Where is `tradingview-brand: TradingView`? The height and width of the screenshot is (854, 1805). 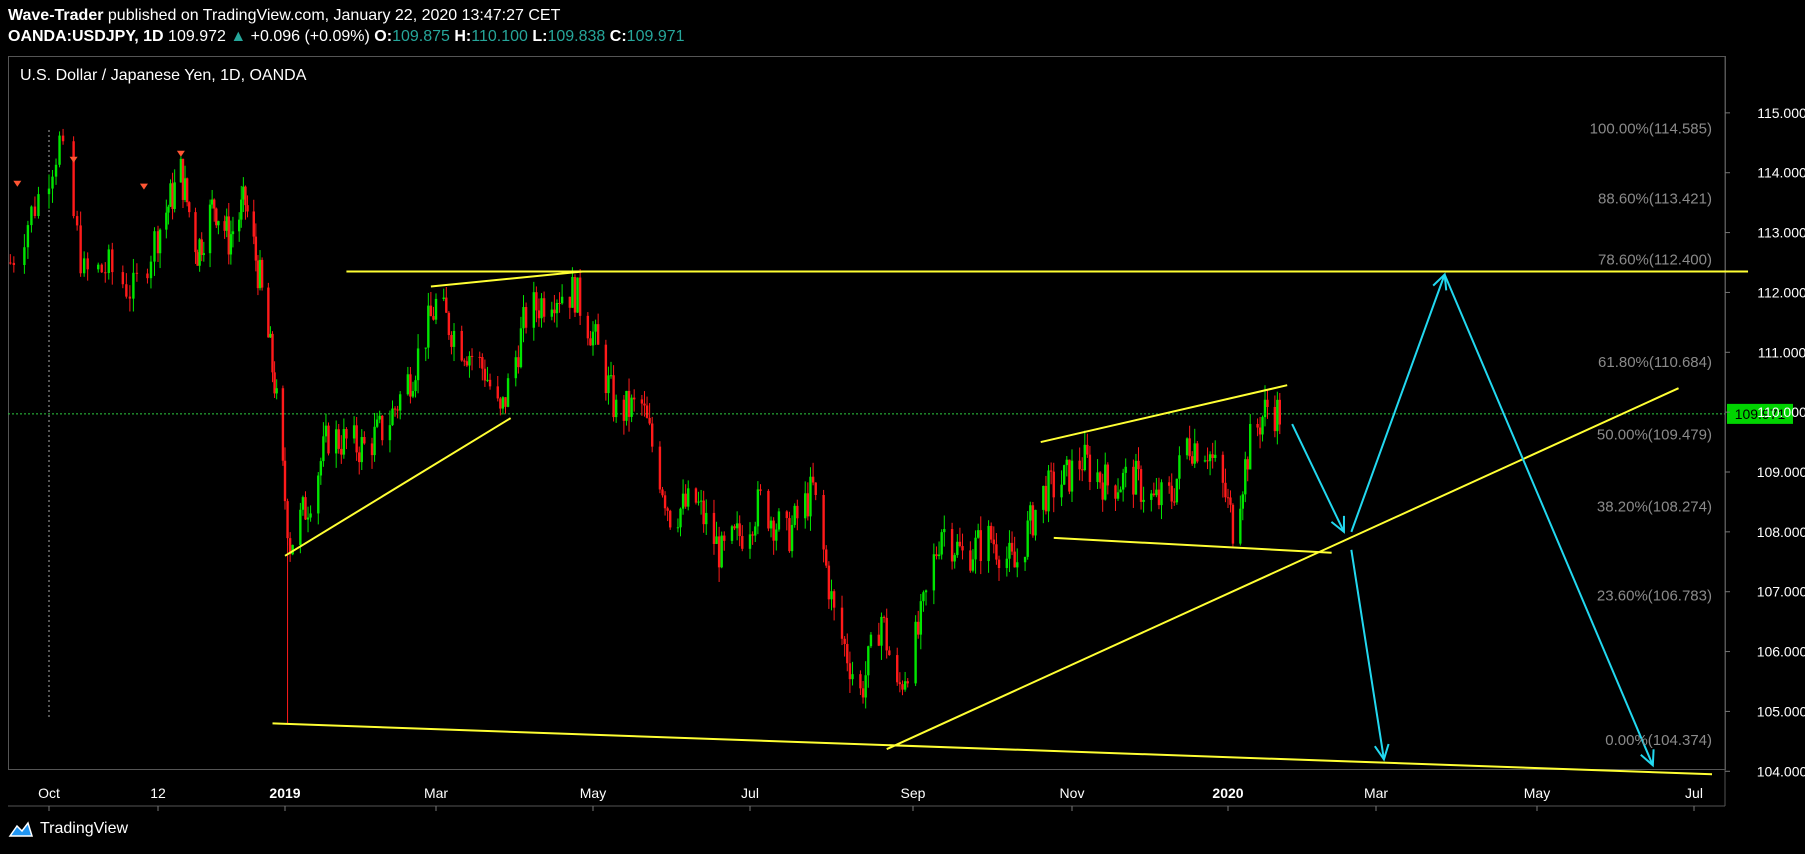 tradingview-brand: TradingView is located at coordinates (68, 829).